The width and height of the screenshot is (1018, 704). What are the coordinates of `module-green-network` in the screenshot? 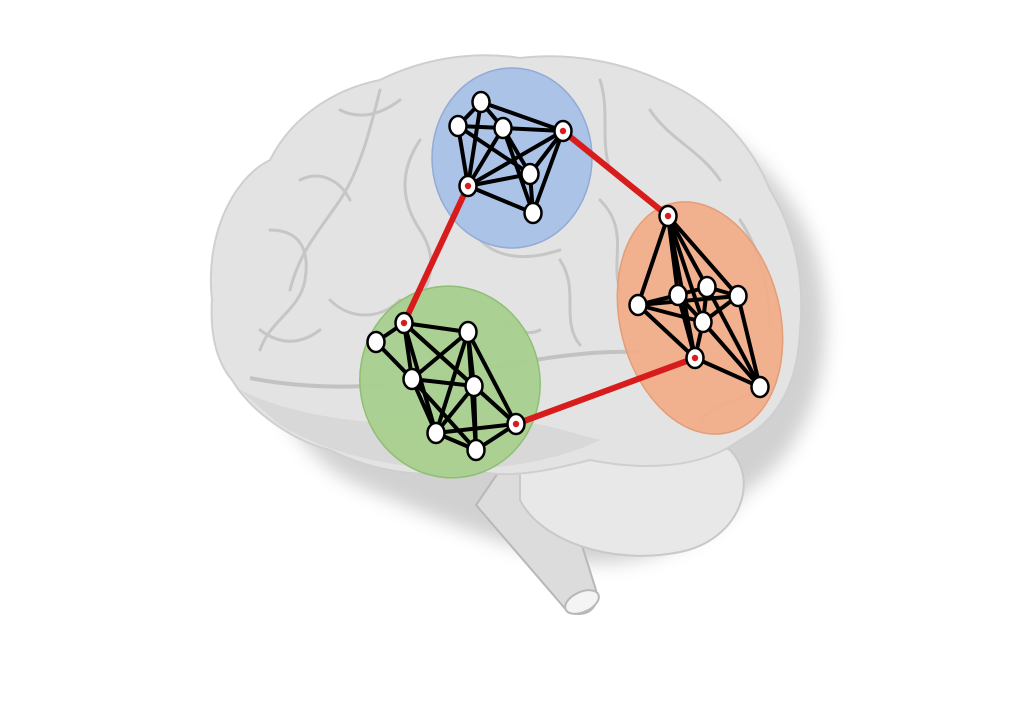 It's located at (446, 386).